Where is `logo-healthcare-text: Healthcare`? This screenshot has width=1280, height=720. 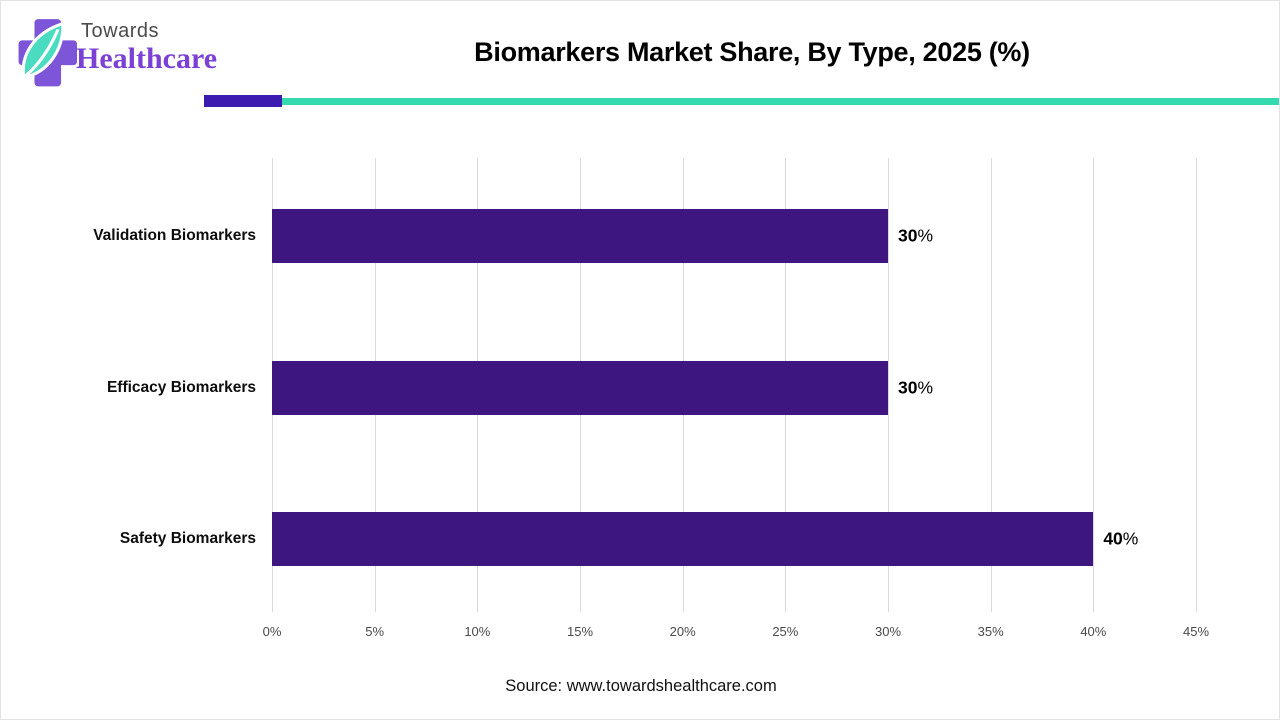 logo-healthcare-text: Healthcare is located at coordinates (147, 58).